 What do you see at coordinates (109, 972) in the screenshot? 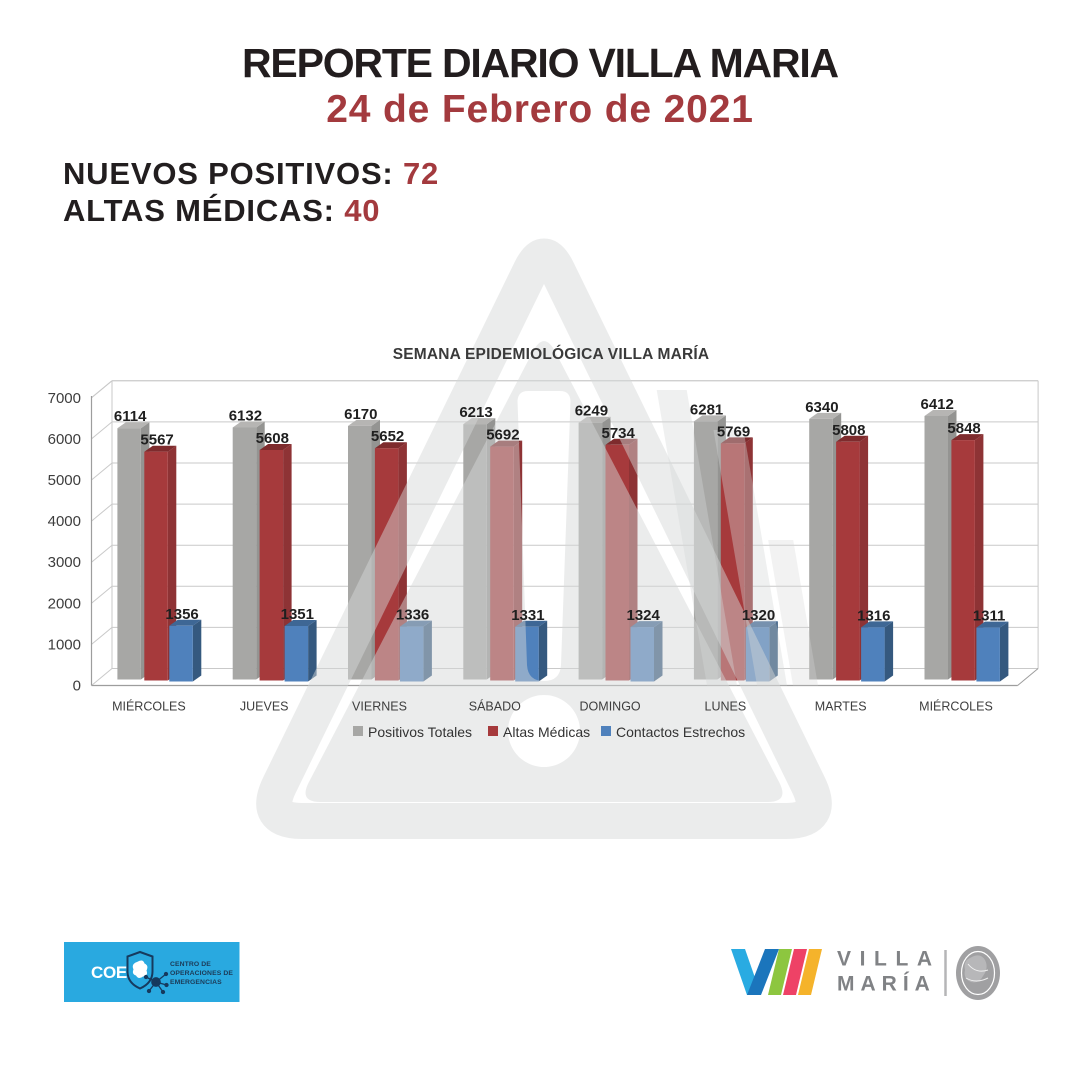
I see `svg-text: COE` at bounding box center [109, 972].